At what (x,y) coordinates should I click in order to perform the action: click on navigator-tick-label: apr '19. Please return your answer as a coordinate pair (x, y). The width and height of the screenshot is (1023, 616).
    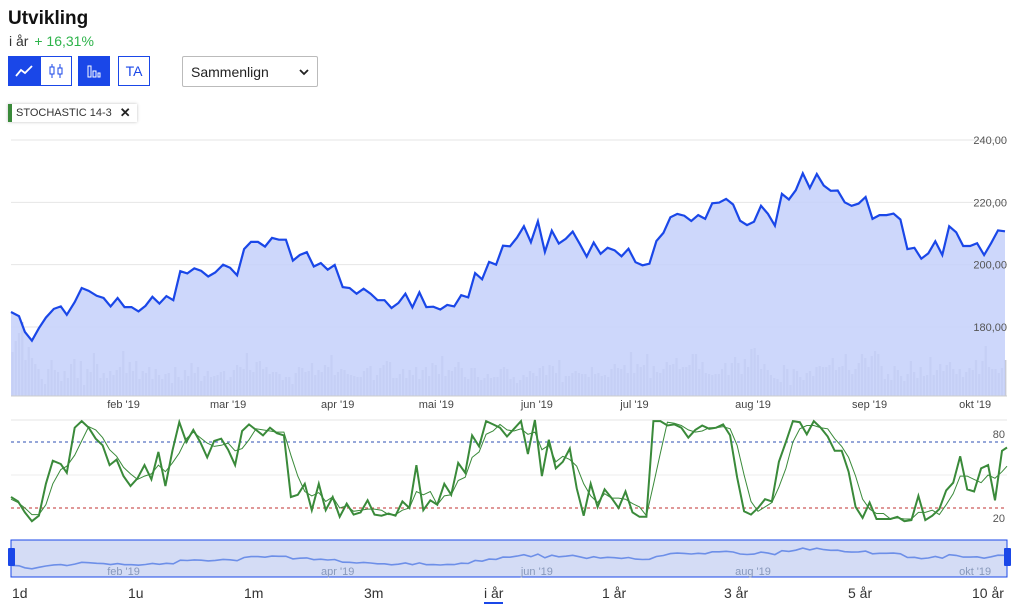
    Looking at the image, I should click on (337, 572).